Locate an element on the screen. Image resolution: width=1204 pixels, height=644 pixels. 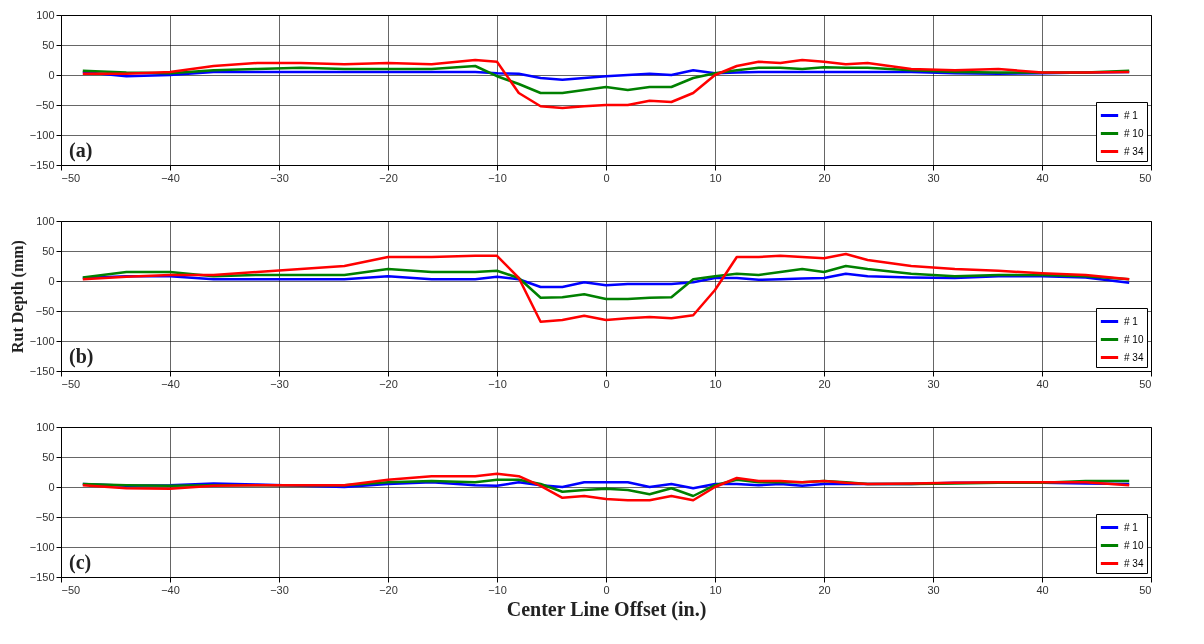
x-axis-title: Center Line Offset (in.) is located at coordinates (606, 609).